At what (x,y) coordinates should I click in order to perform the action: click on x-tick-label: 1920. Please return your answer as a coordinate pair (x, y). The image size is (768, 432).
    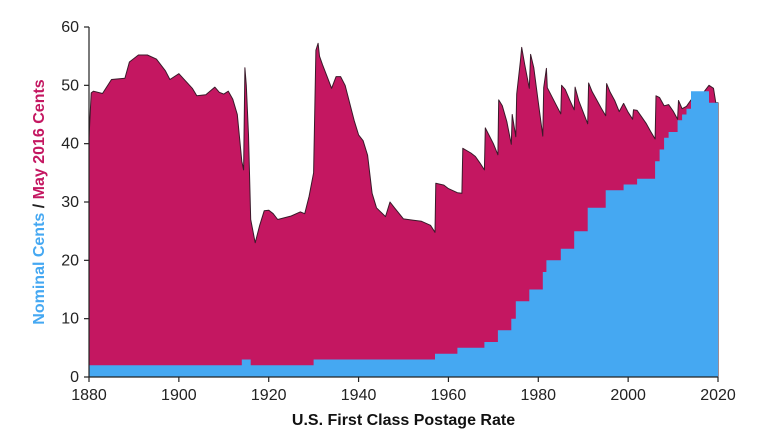
    Looking at the image, I should click on (269, 395).